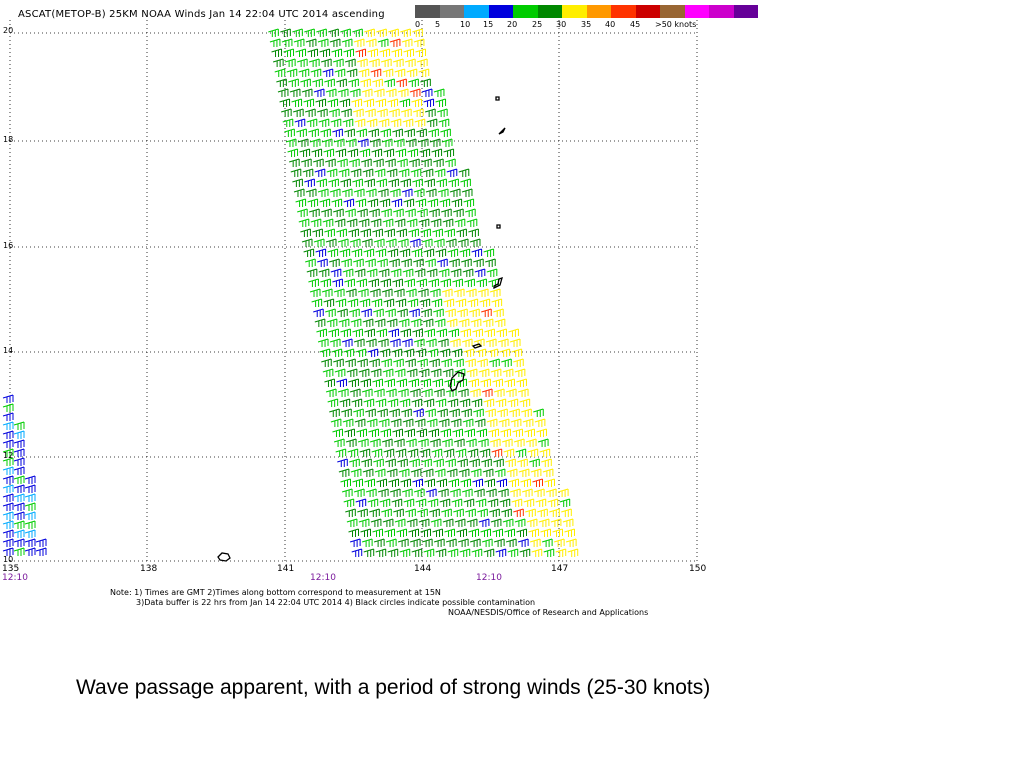  Describe the element at coordinates (286, 569) in the screenshot. I see `lon-label: 141` at that location.